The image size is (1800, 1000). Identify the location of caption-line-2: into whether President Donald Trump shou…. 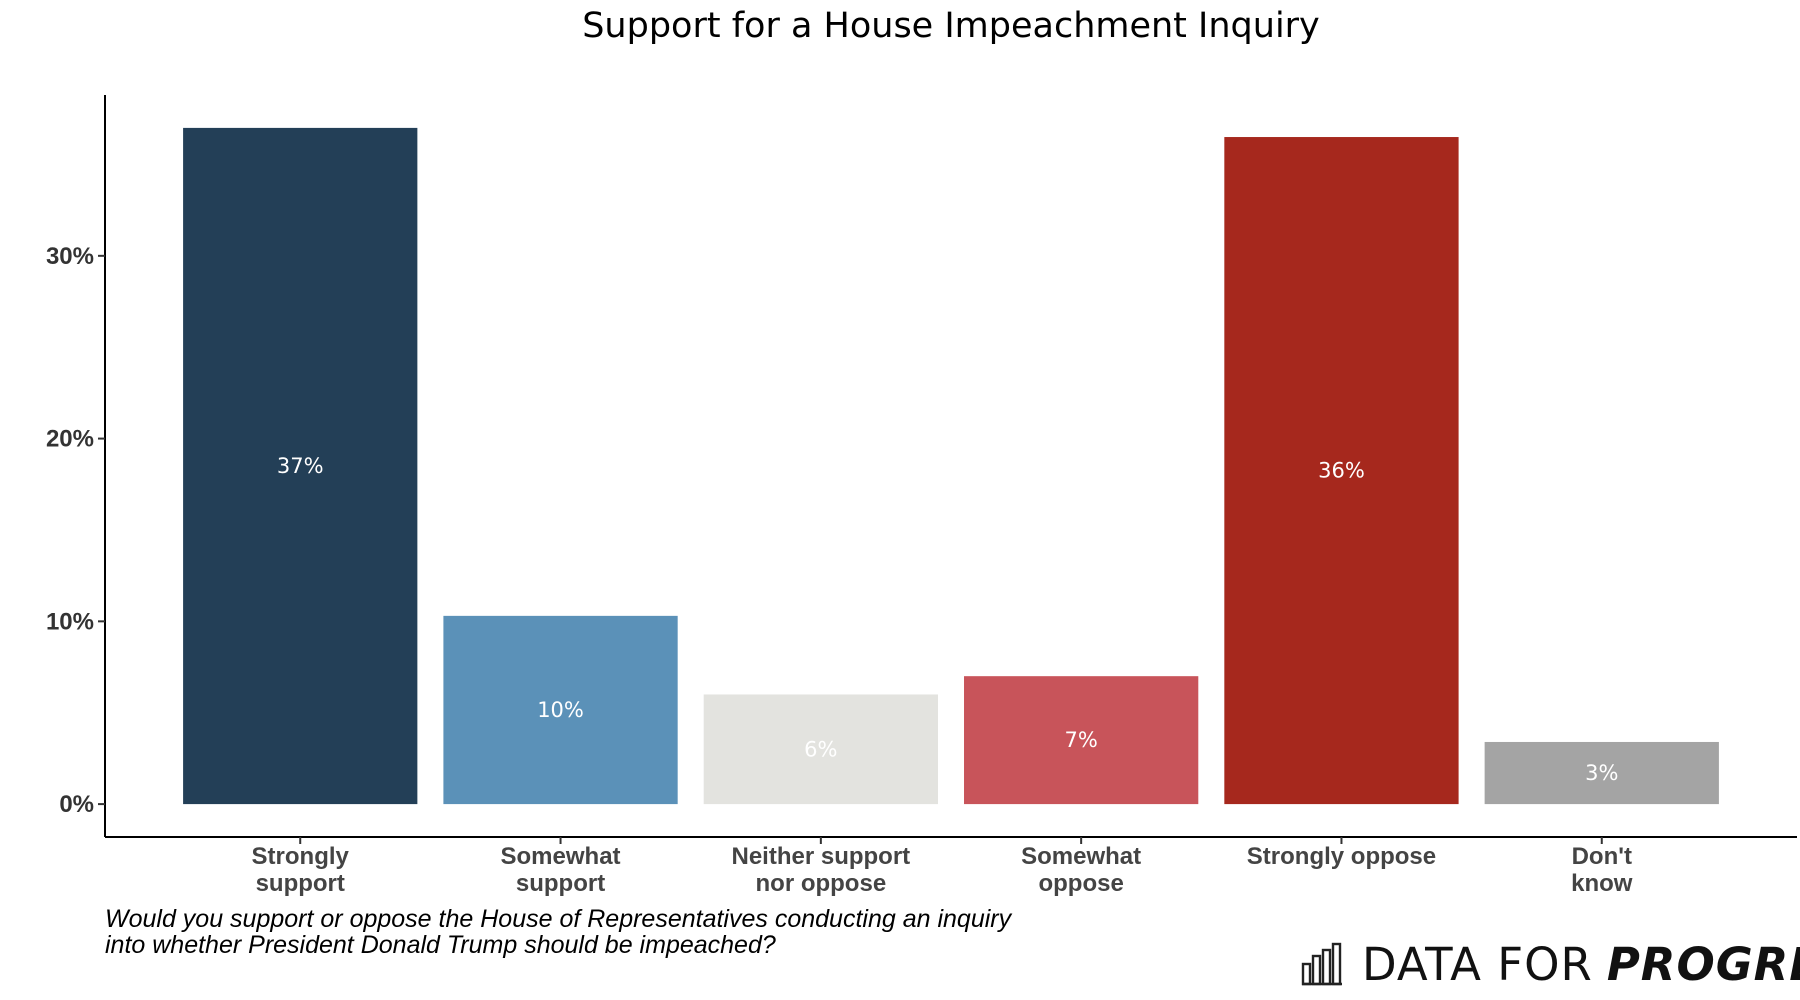
(440, 945).